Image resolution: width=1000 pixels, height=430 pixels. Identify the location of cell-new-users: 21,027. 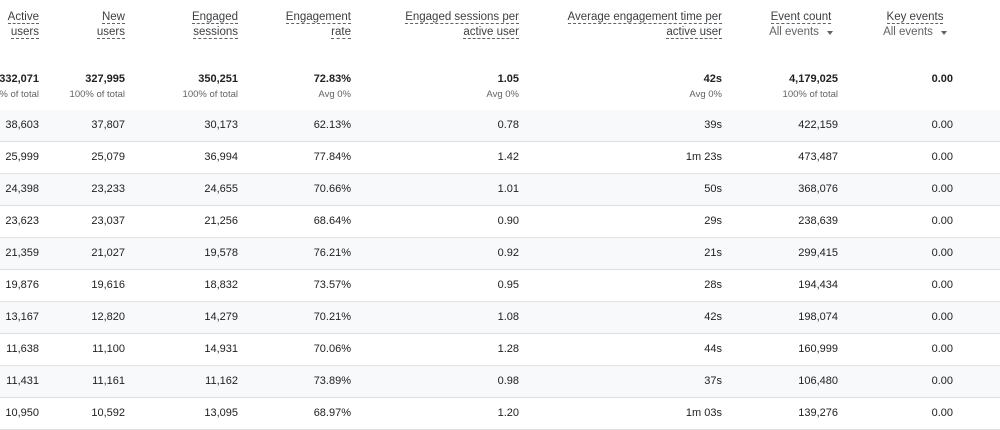
(108, 253).